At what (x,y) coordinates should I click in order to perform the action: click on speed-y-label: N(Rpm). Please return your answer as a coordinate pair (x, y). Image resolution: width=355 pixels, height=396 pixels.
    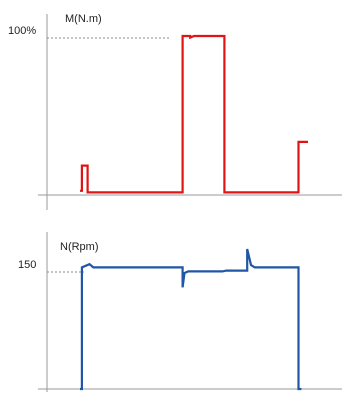
    Looking at the image, I should click on (79, 247).